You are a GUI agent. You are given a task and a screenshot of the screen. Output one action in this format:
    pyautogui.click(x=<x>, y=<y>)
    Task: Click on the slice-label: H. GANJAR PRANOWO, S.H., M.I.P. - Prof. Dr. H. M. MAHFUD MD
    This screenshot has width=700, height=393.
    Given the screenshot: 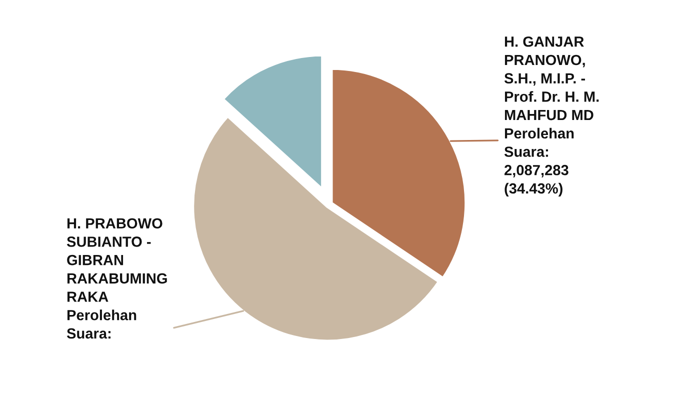 What is the action you would take?
    pyautogui.click(x=551, y=78)
    